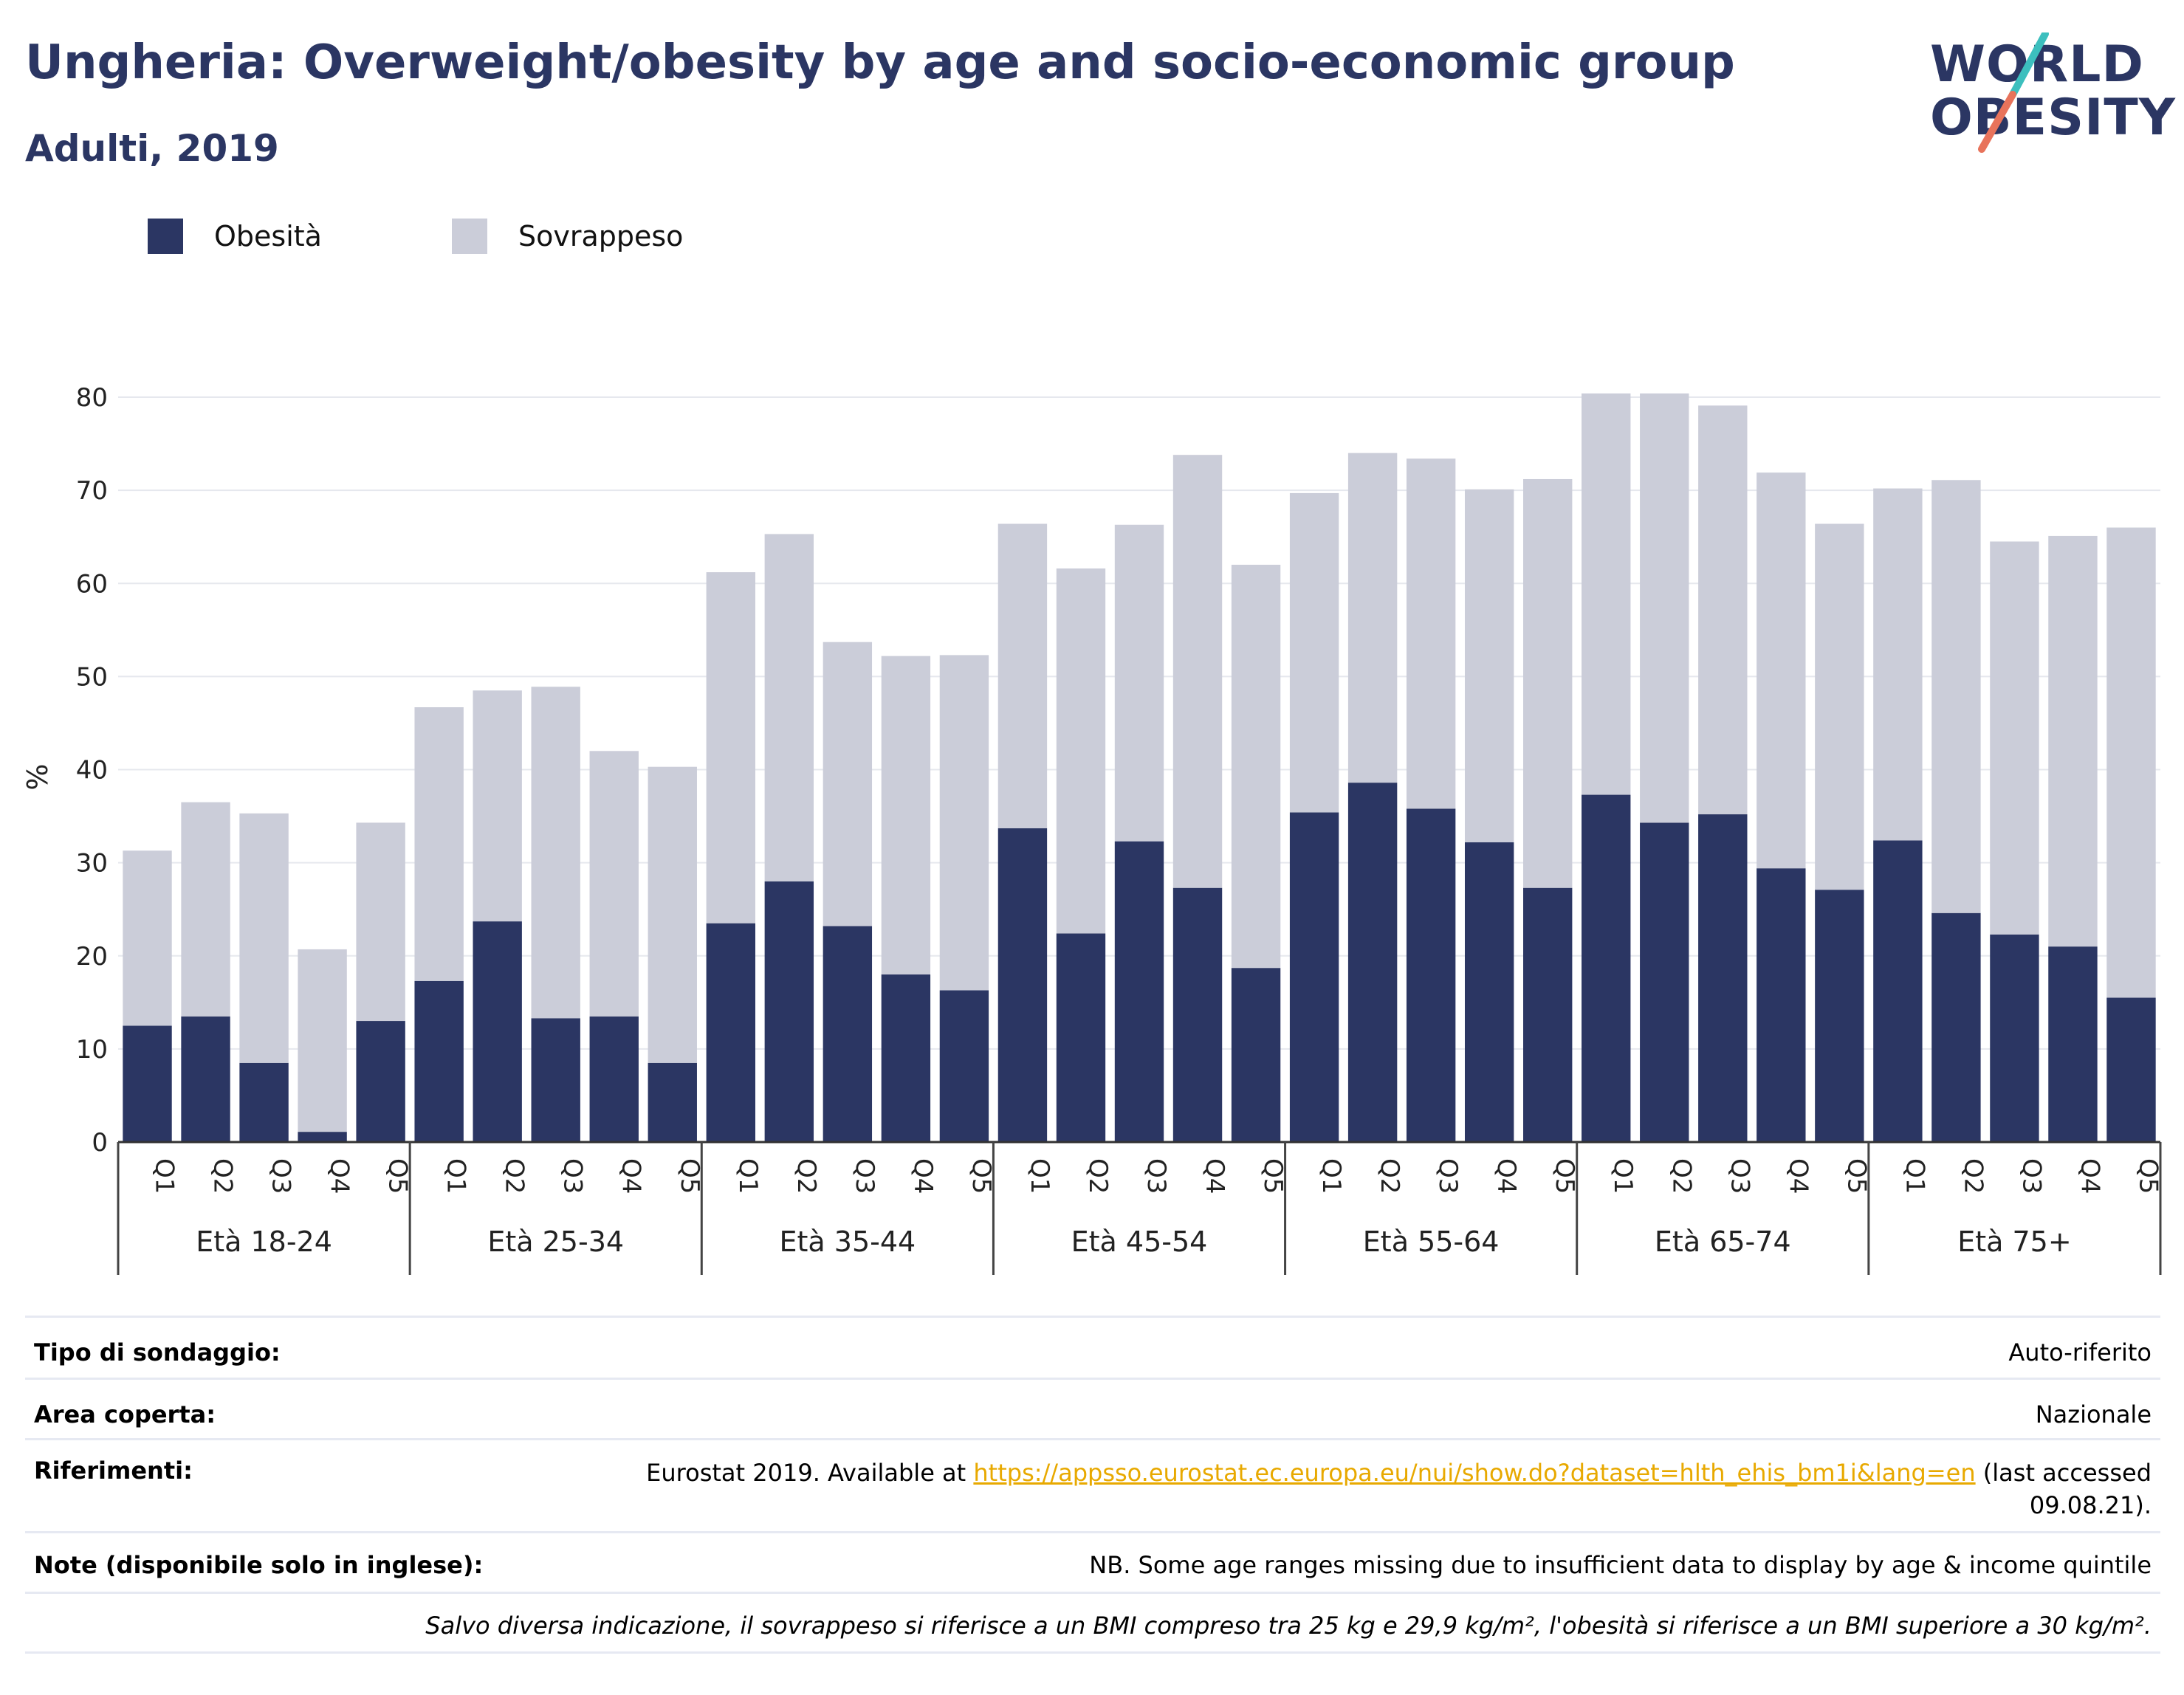 The image size is (2184, 1695). I want to click on legend-label-overweight: Sovrappeso, so click(601, 236).